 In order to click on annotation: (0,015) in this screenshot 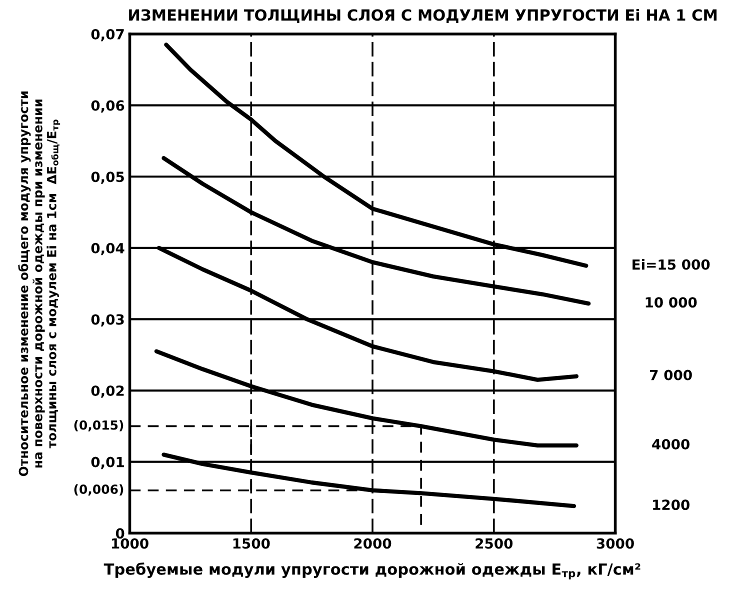, I will do `click(99, 426)`.